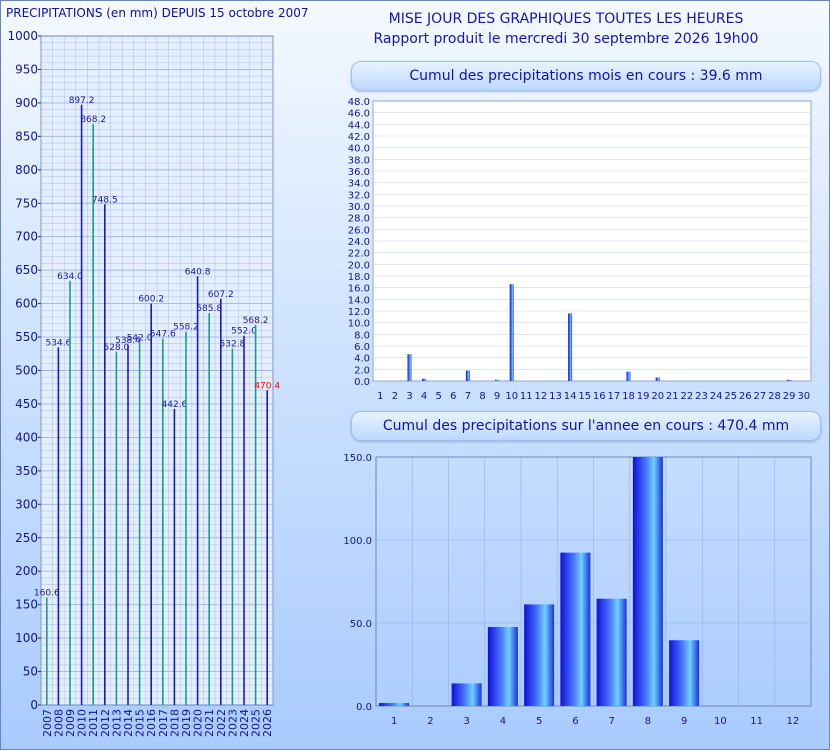 The height and width of the screenshot is (751, 830). Describe the element at coordinates (175, 405) in the screenshot. I see `year-data-label: 442.6` at that location.